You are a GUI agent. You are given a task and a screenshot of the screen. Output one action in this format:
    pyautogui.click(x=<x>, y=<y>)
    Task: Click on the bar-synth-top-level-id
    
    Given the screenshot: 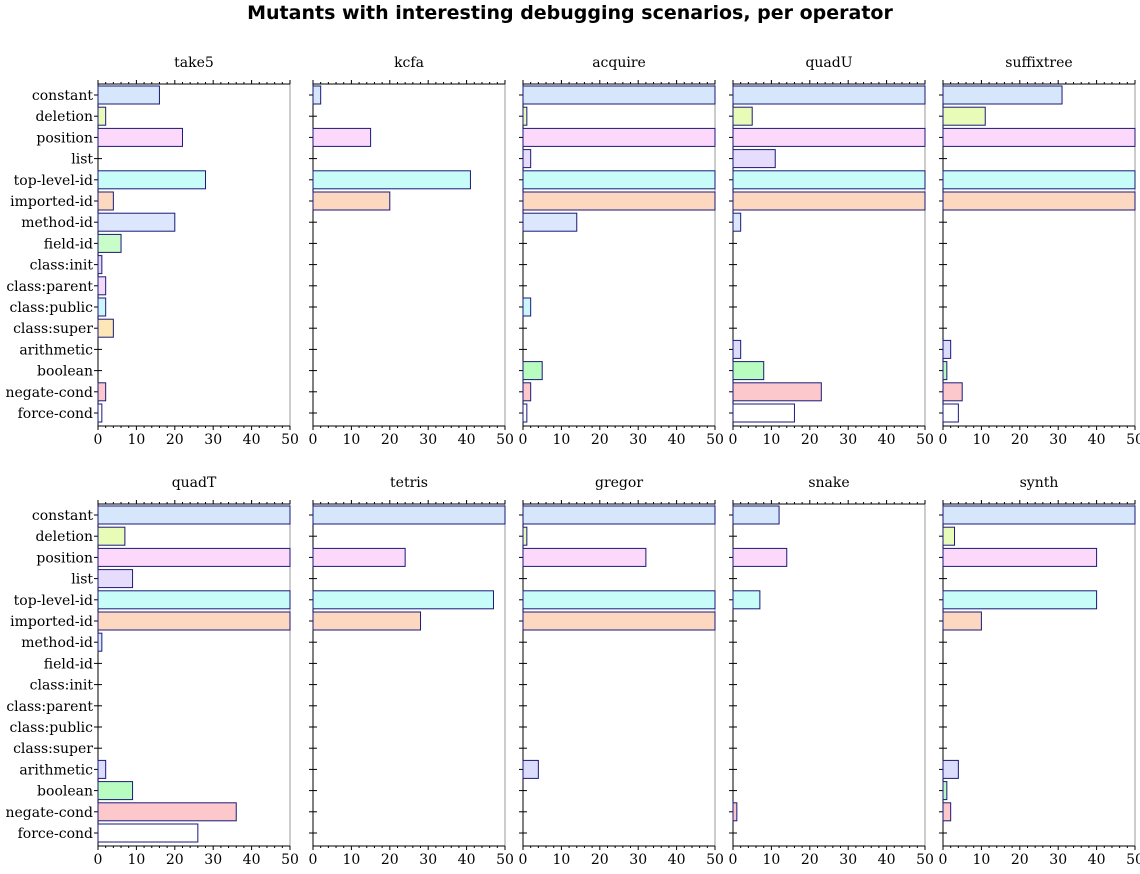 What is the action you would take?
    pyautogui.click(x=1020, y=600)
    